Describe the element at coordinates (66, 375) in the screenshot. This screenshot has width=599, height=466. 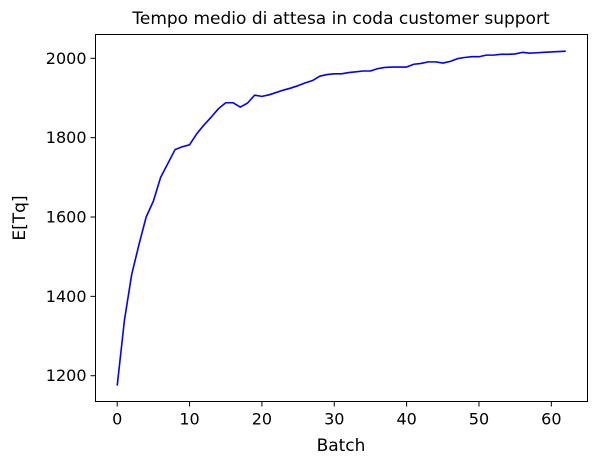
I see `y-tick-label: 1200` at that location.